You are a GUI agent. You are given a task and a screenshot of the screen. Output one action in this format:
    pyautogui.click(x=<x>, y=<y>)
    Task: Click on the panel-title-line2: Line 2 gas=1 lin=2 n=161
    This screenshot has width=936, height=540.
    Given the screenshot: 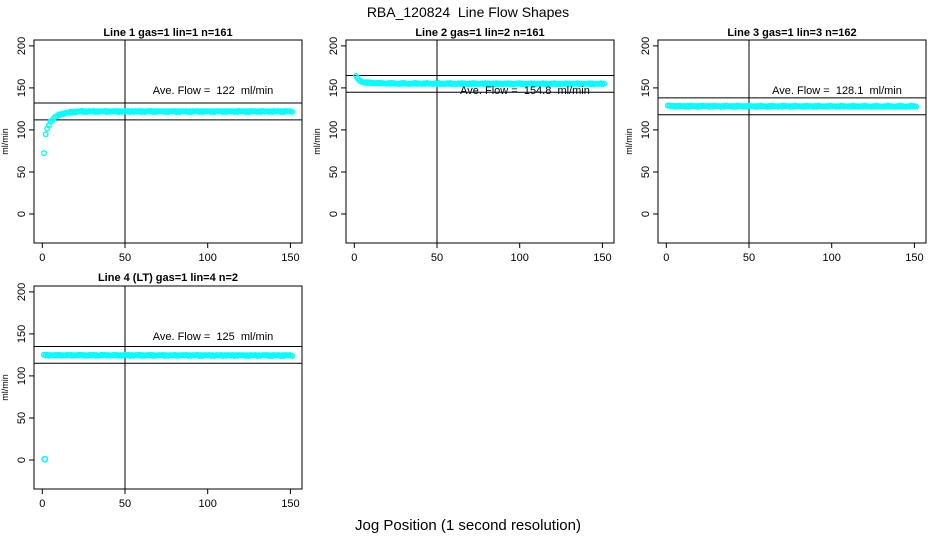 What is the action you would take?
    pyautogui.click(x=480, y=33)
    